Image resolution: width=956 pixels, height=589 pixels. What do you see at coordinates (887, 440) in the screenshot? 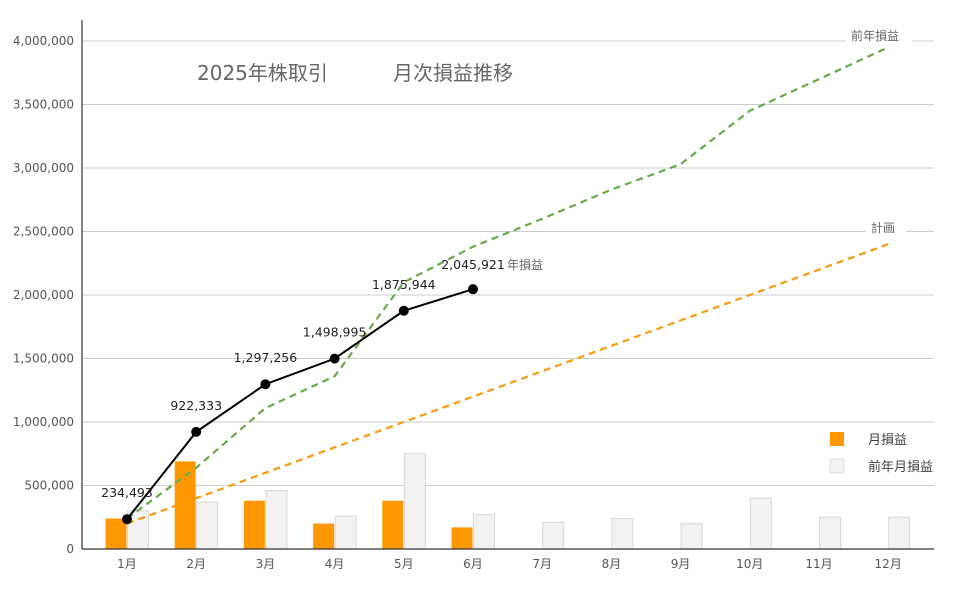
I see `legend-label-monthly: 月損益` at bounding box center [887, 440].